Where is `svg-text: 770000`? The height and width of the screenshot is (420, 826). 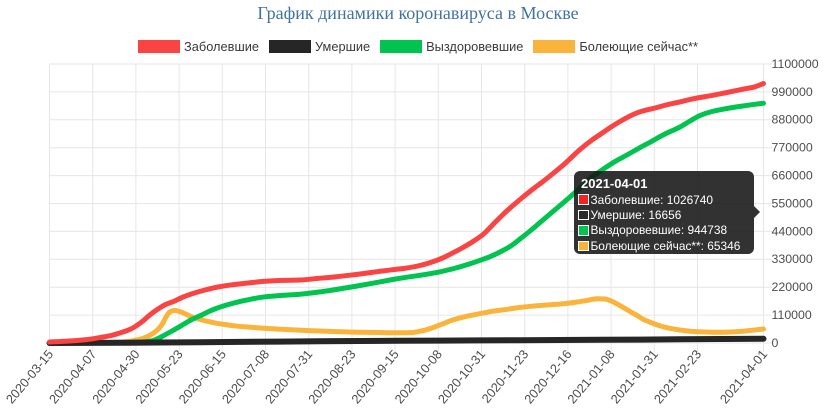
svg-text: 770000 is located at coordinates (792, 148).